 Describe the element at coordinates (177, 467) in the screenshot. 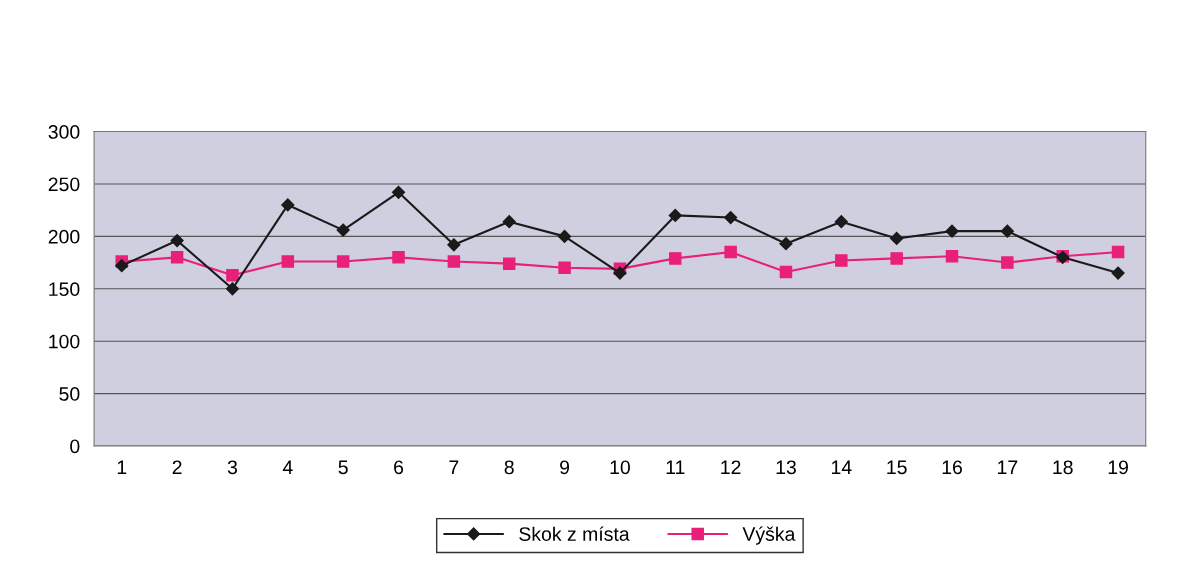

I see `x-tick-label: 2` at that location.